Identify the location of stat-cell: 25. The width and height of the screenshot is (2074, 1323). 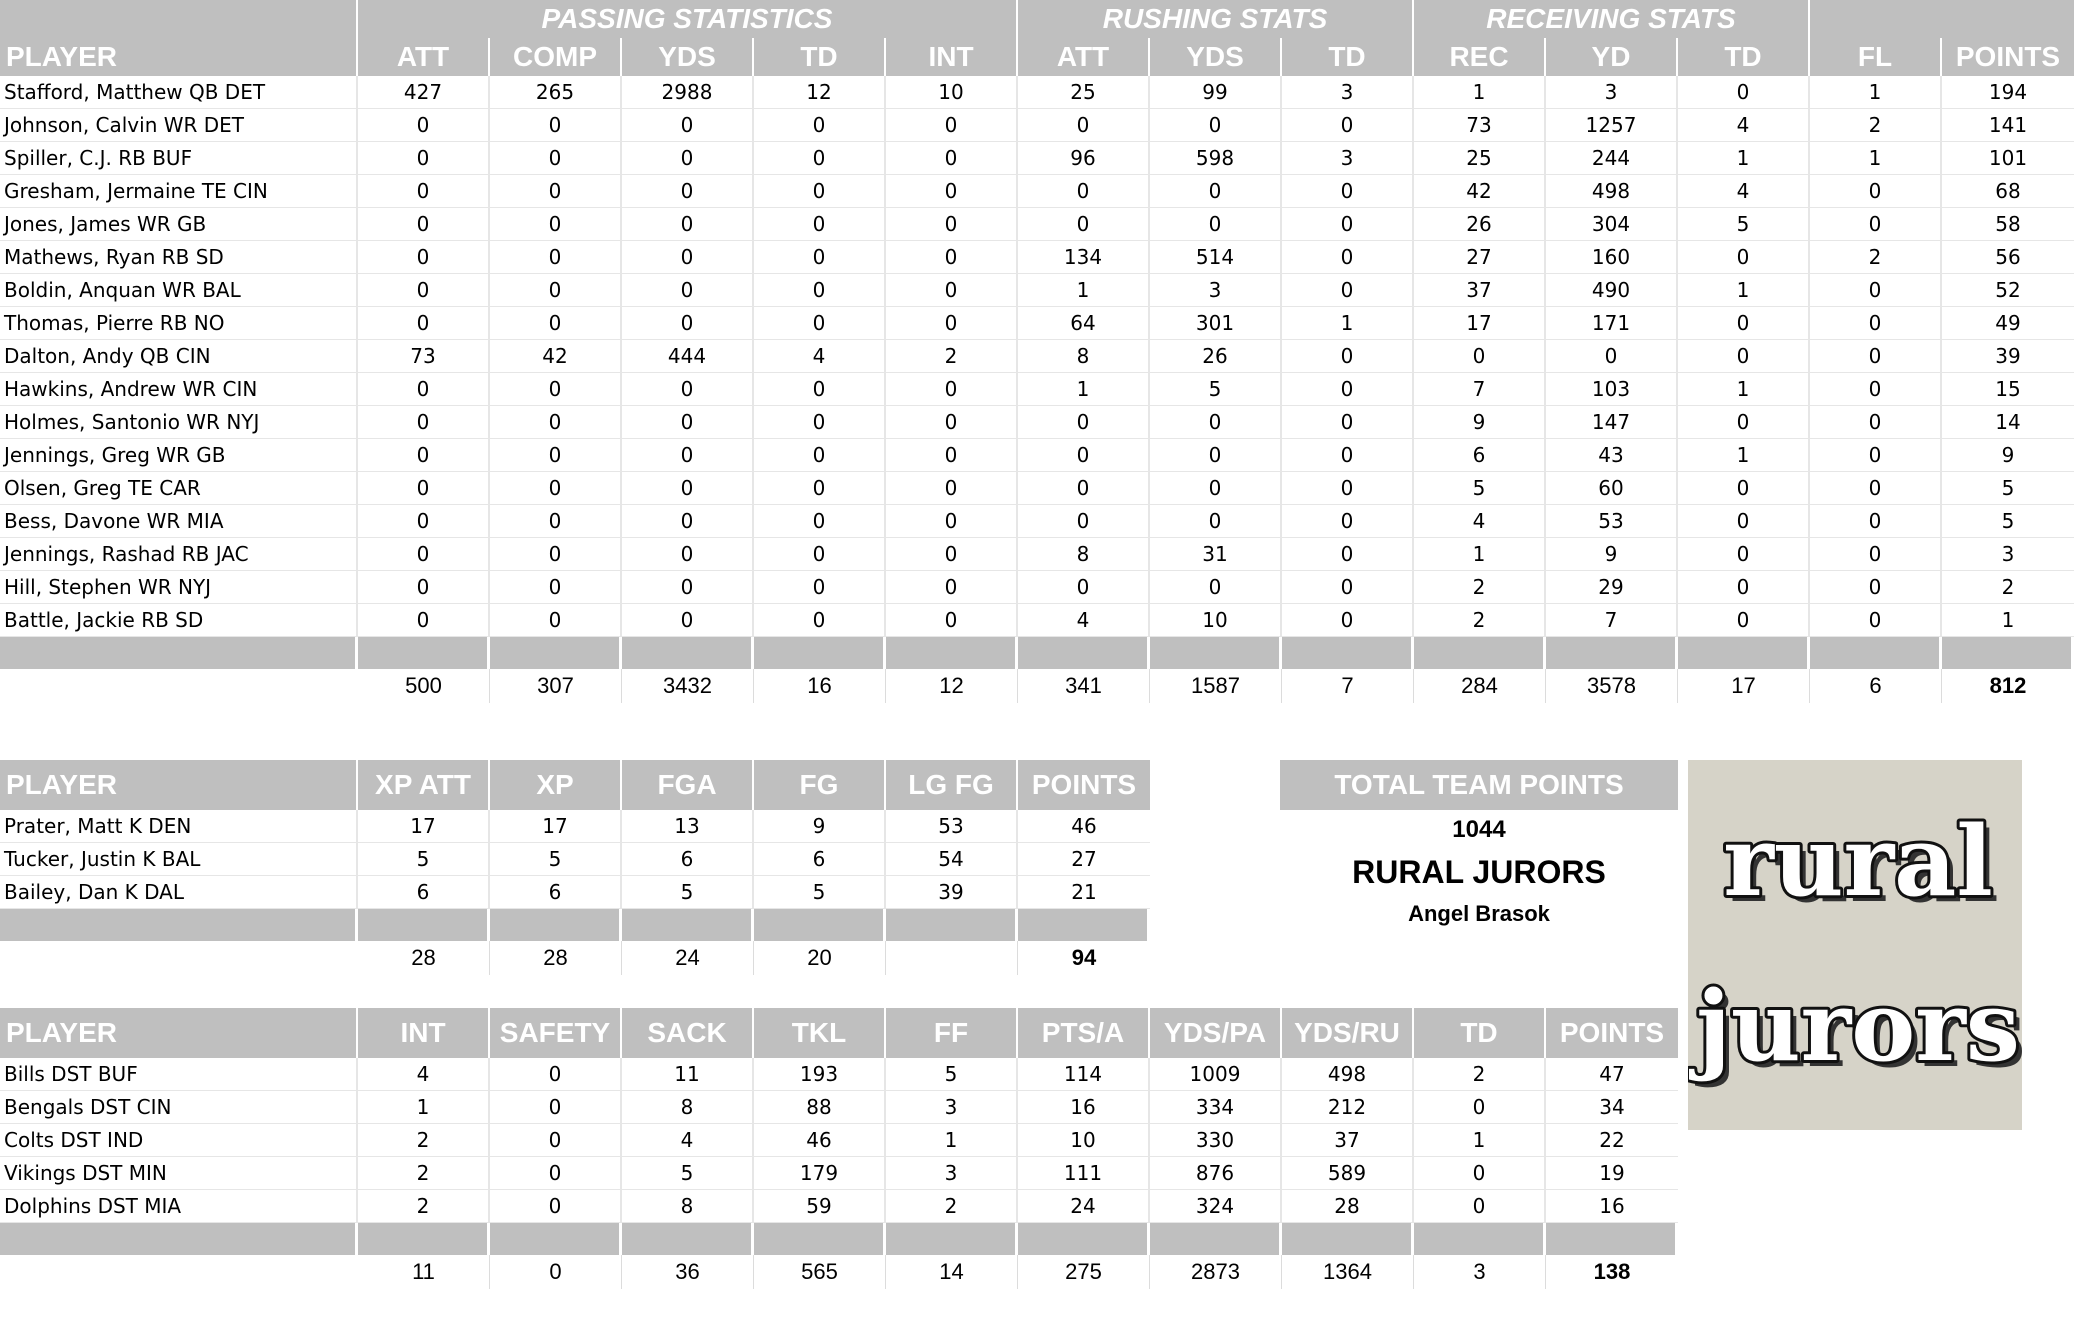
(1084, 92).